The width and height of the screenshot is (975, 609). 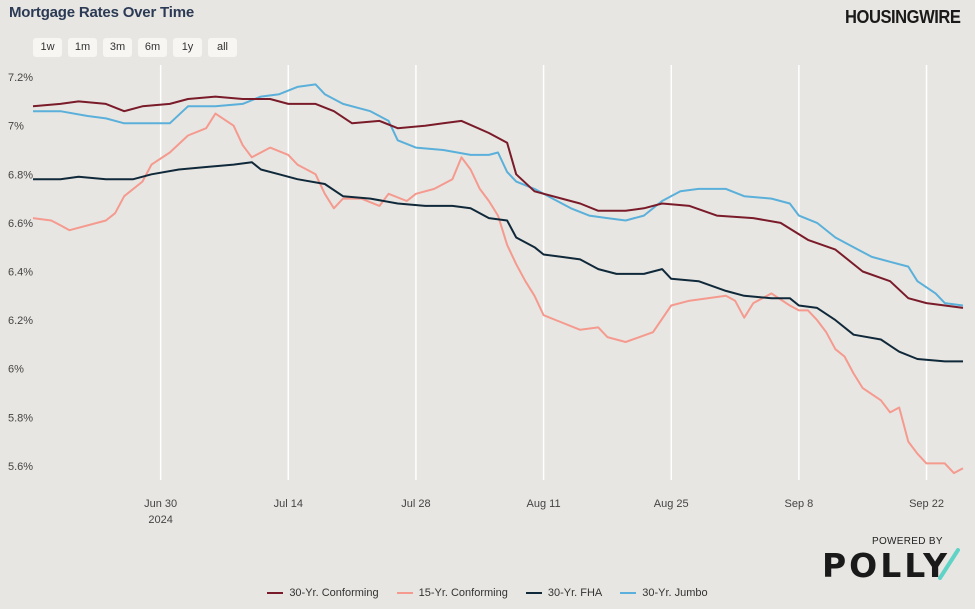 I want to click on legend-item-30yr-fha: 30-Yr. FHA, so click(x=564, y=593).